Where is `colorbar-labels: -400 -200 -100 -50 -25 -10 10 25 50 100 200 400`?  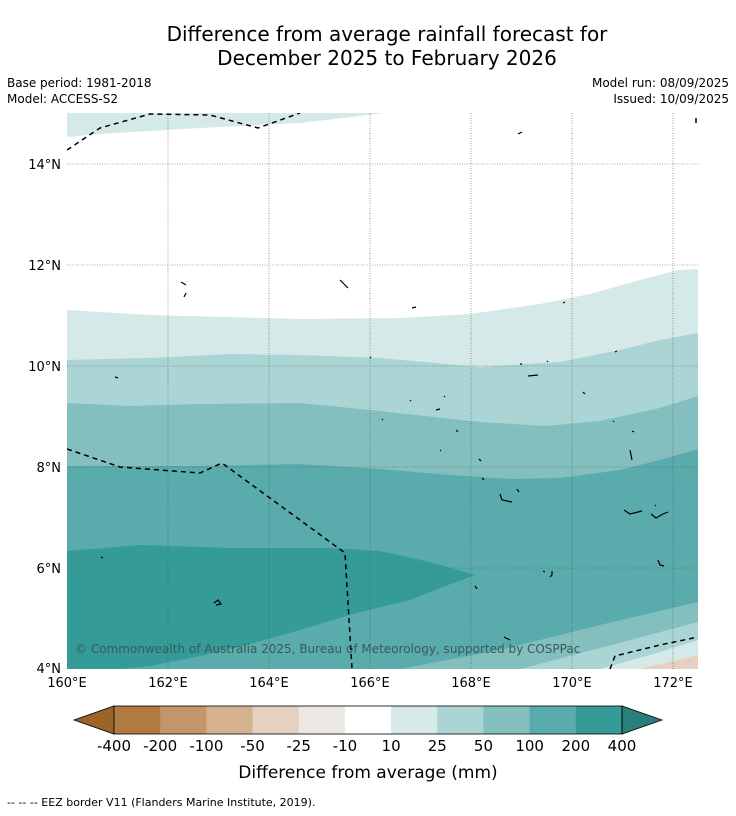 colorbar-labels: -400 -200 -100 -50 -25 -10 10 25 50 100 200 400 is located at coordinates (366, 746).